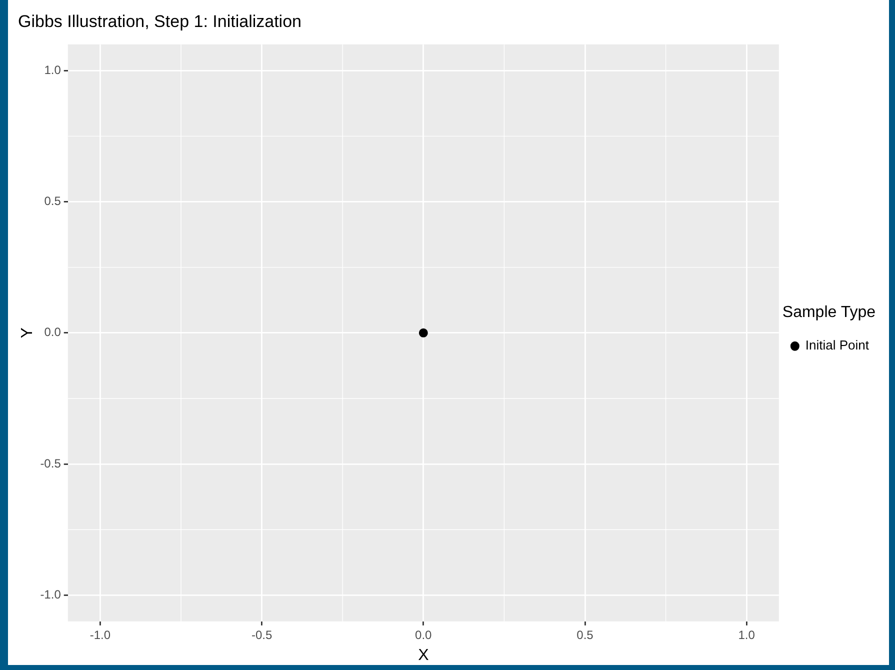  Describe the element at coordinates (261, 635) in the screenshot. I see `x-tick-label: -0.5` at that location.